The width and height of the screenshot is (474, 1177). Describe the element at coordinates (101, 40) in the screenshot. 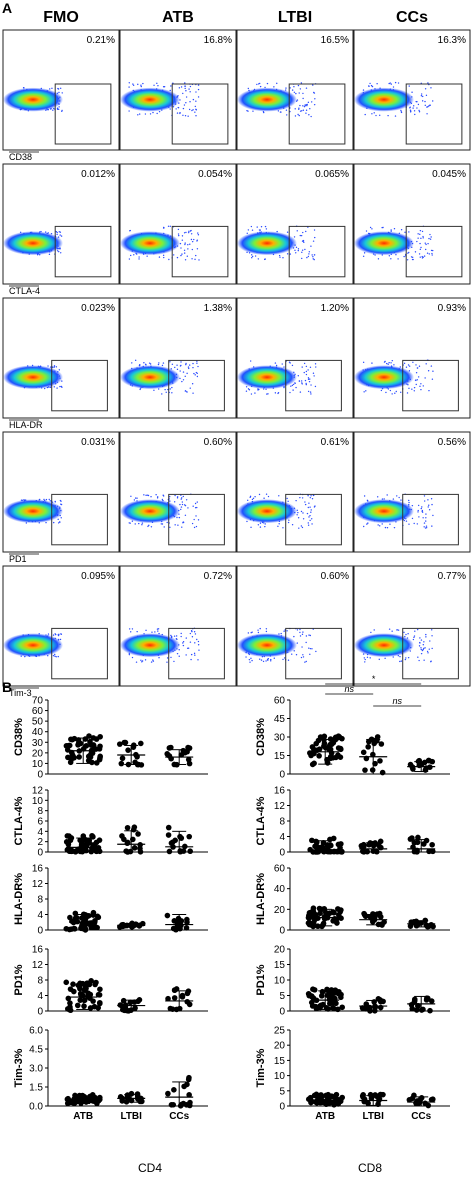

I see `gate-percent: 0.21%` at that location.